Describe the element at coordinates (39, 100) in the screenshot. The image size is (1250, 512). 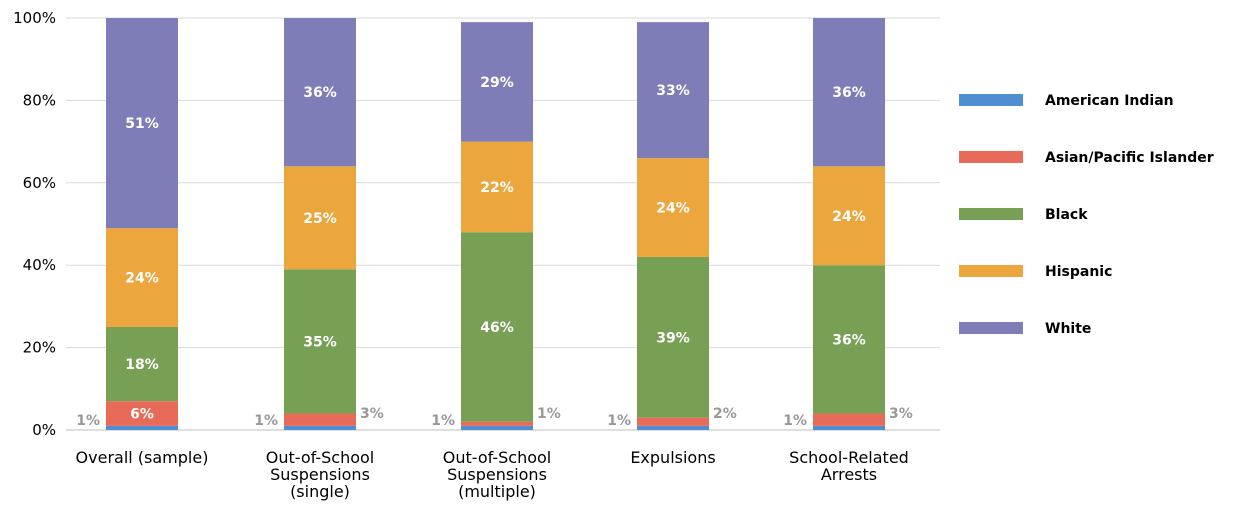
I see `y-tick-label: 80%` at that location.